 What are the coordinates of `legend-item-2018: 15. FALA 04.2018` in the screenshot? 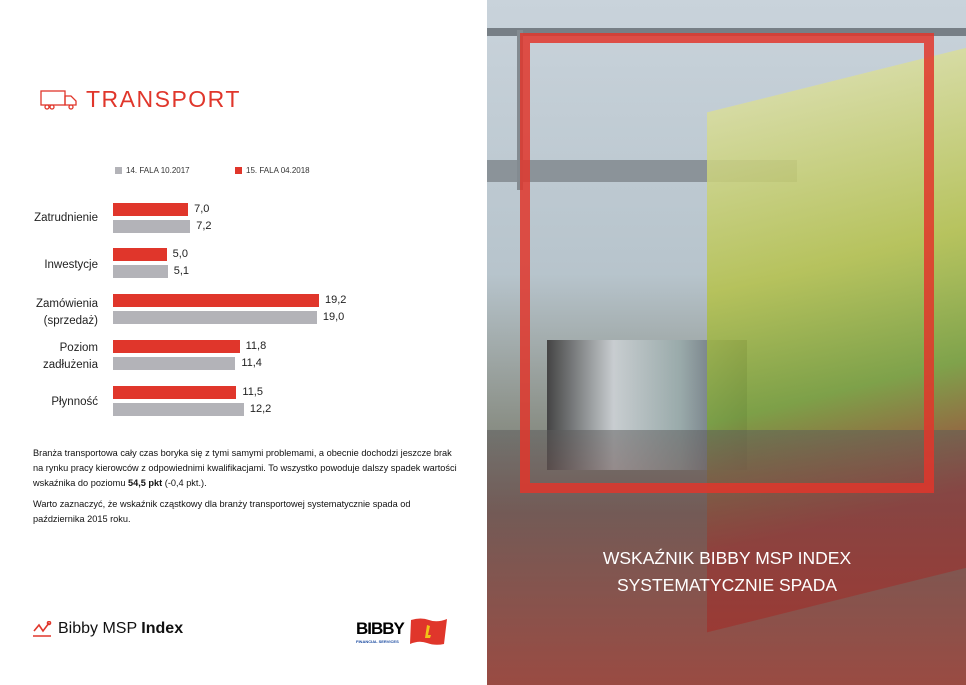 It's located at (272, 170).